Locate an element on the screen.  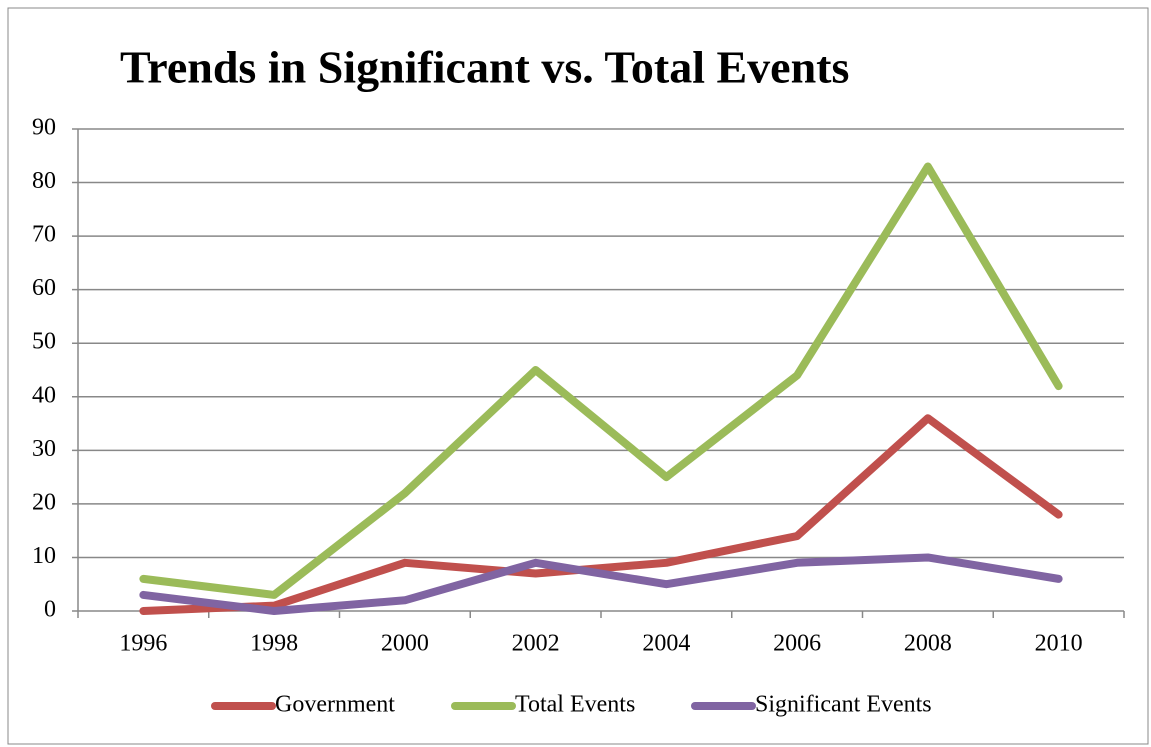
x-tick-label: 2008 is located at coordinates (928, 644).